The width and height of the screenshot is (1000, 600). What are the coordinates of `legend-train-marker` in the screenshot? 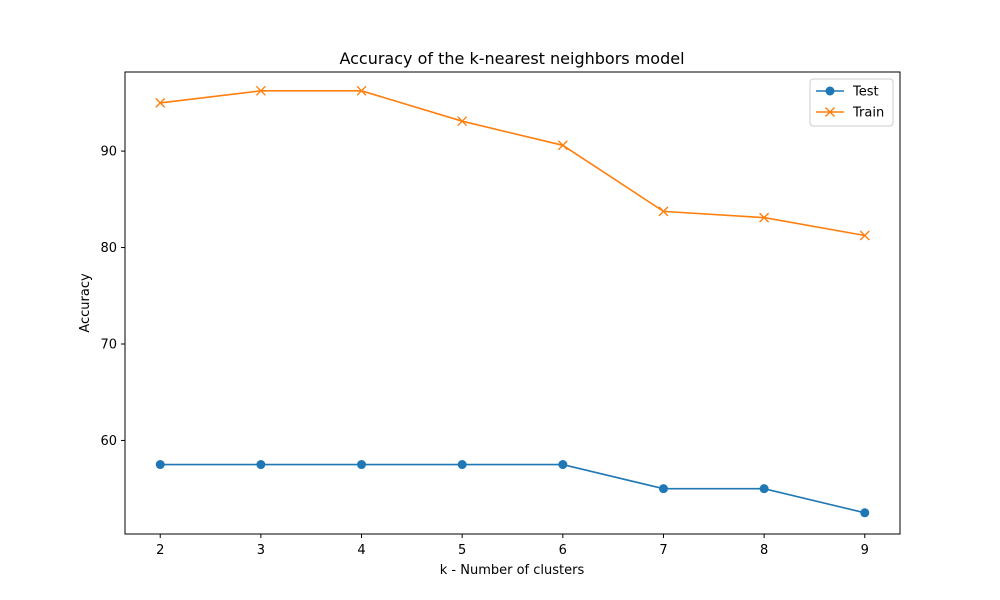 It's located at (830, 112).